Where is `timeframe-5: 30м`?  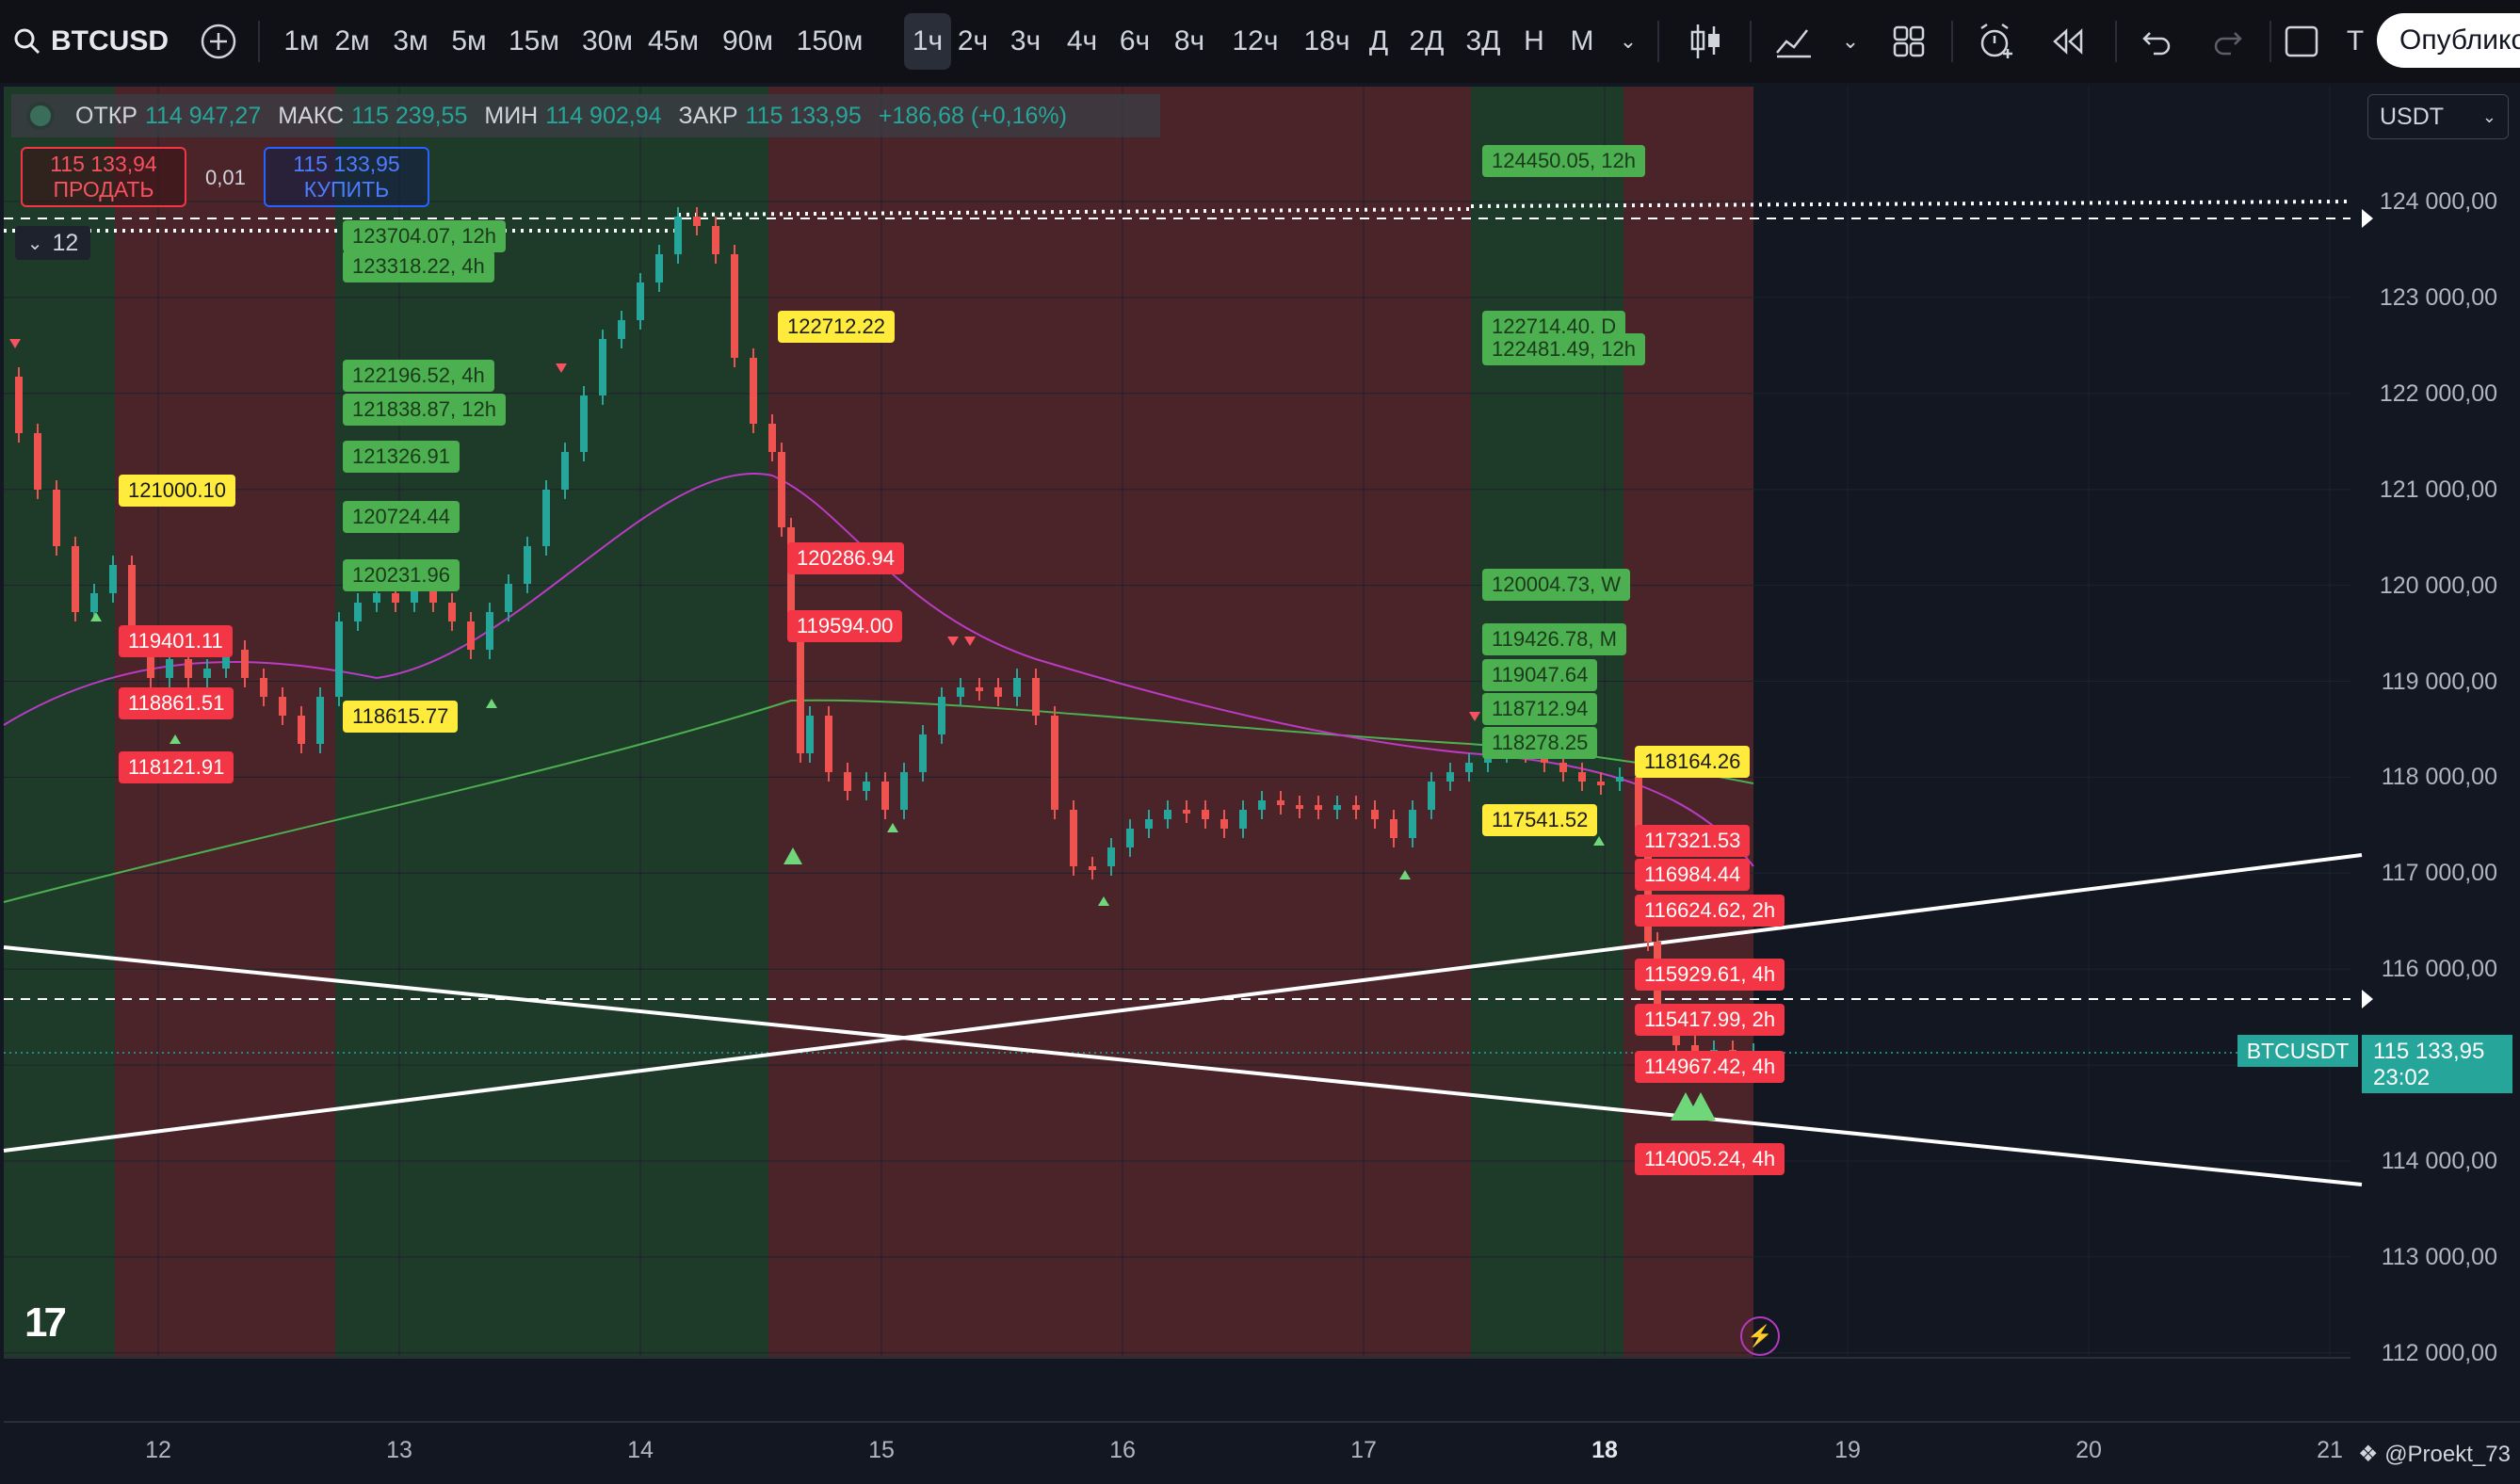 timeframe-5: 30м is located at coordinates (608, 40).